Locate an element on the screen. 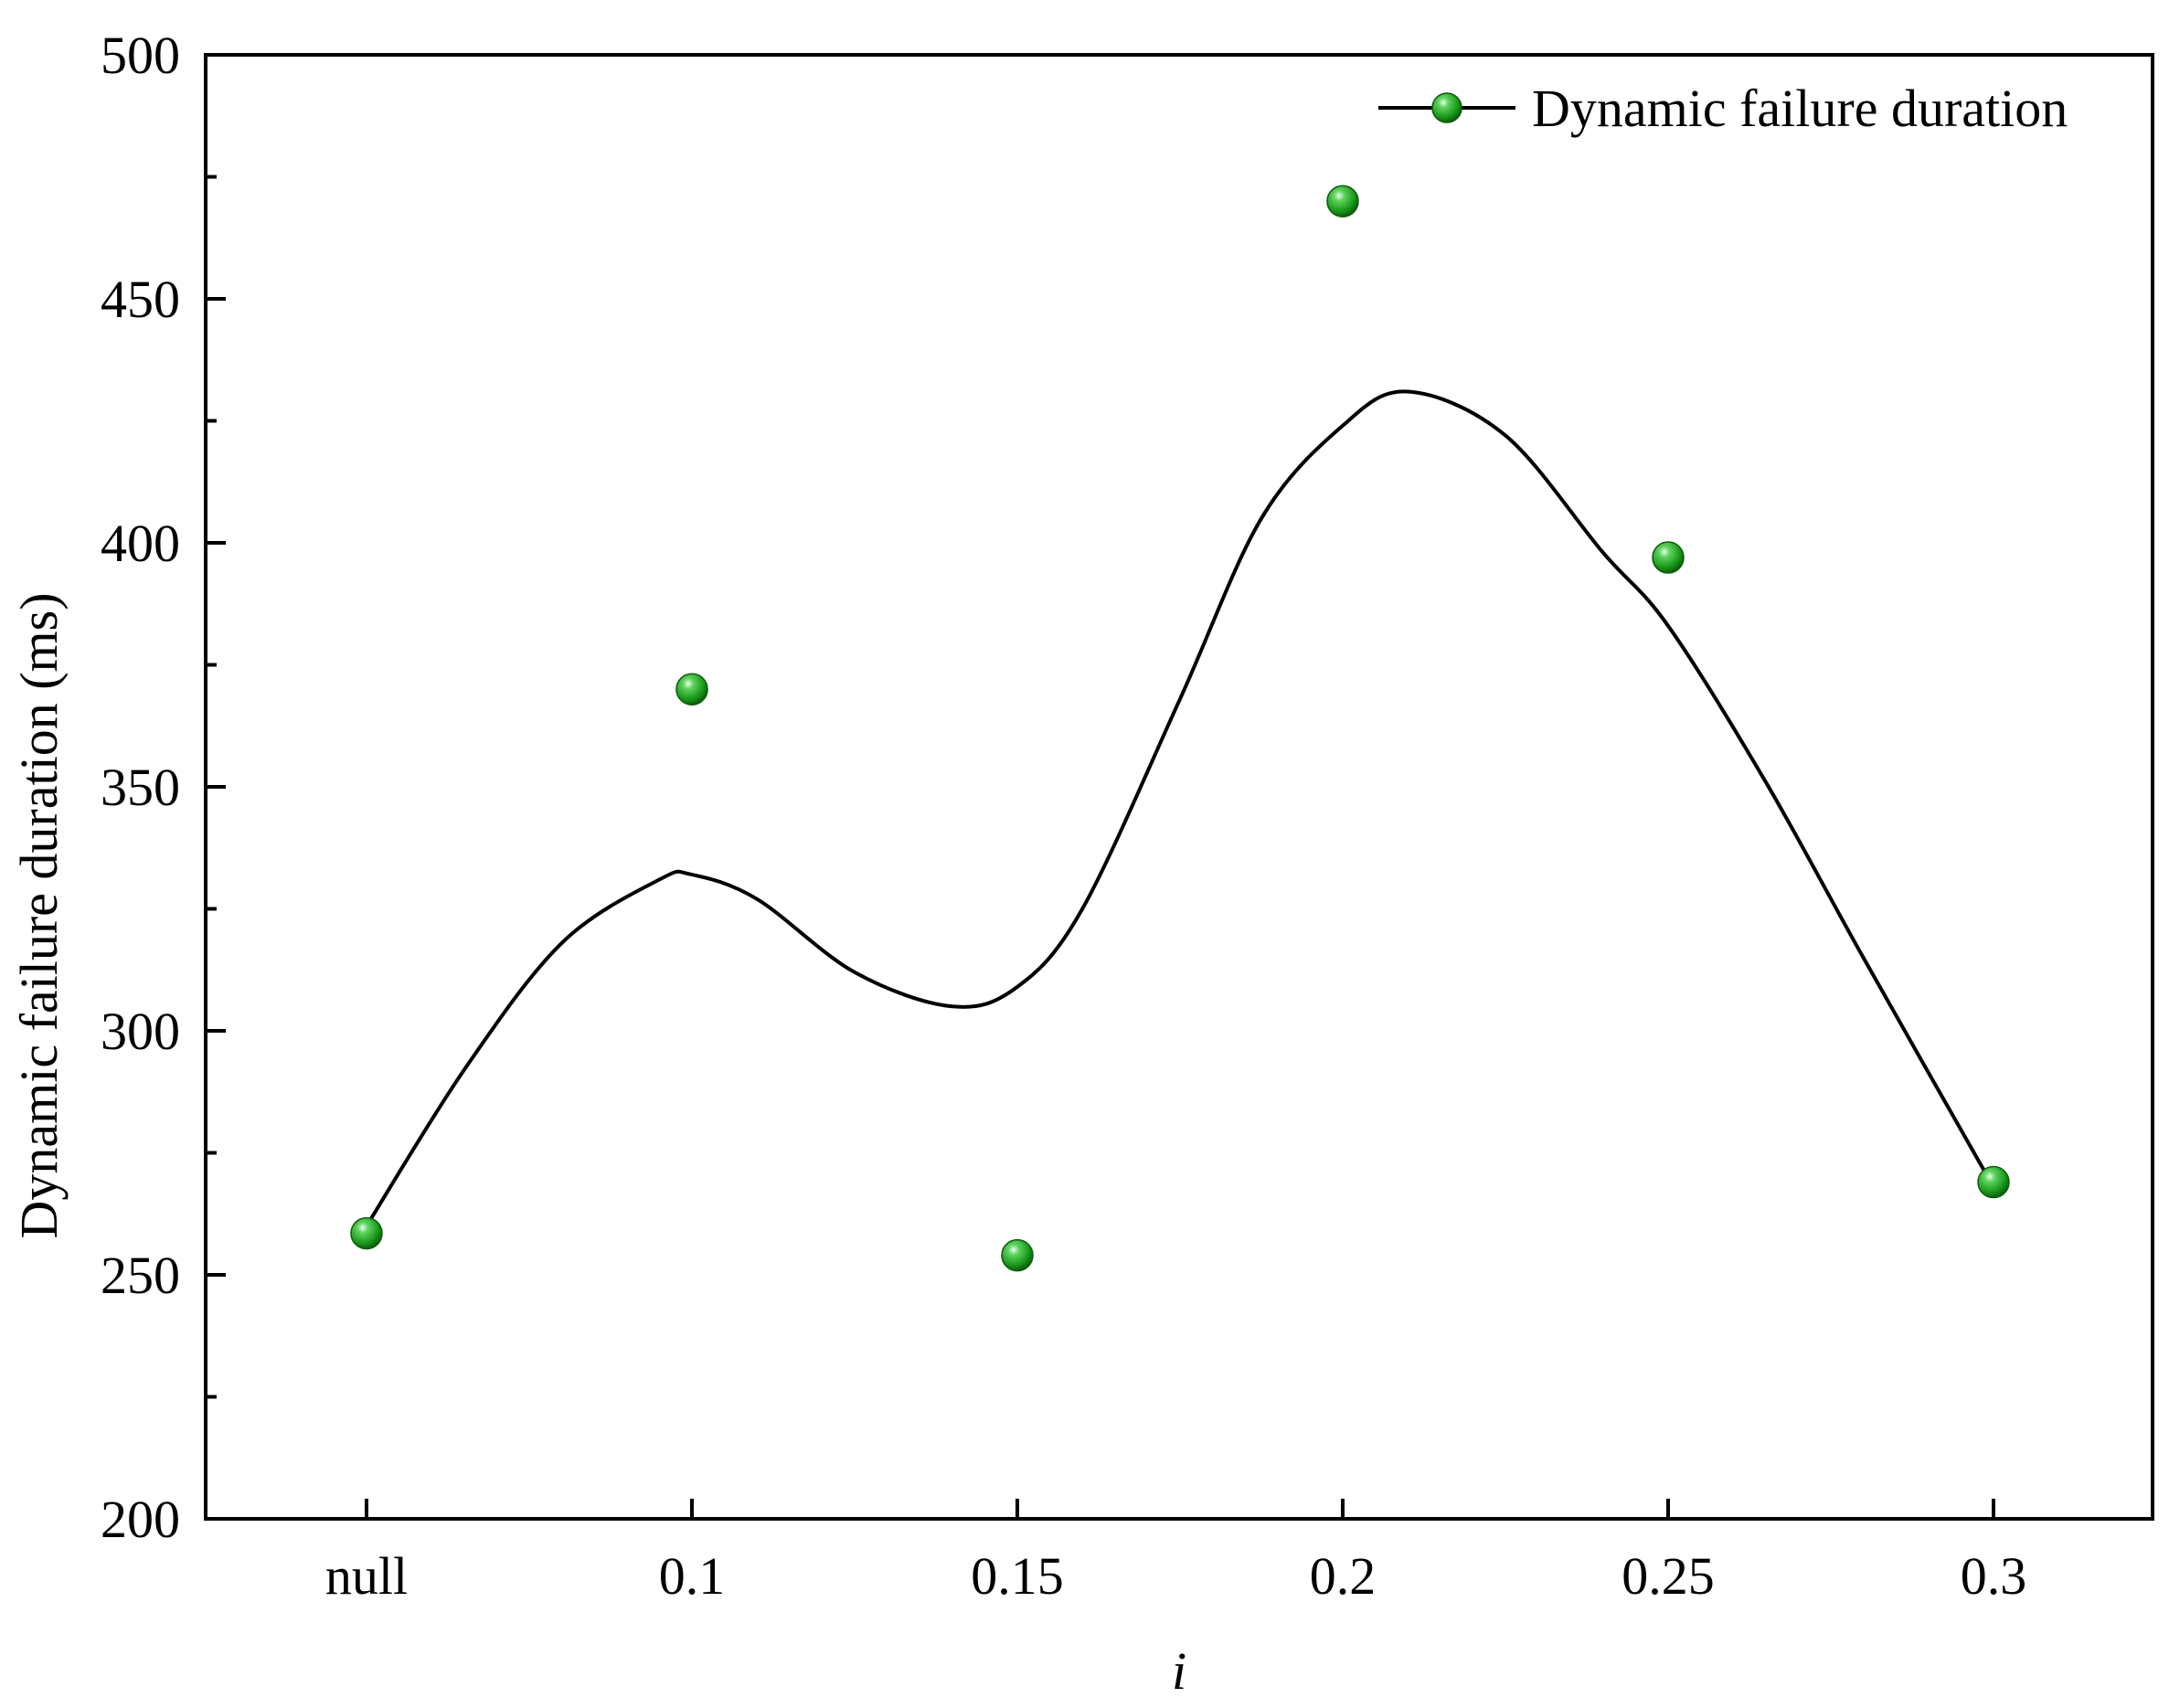 This screenshot has height=1708, width=2169. x-axis-title: i is located at coordinates (1179, 1671).